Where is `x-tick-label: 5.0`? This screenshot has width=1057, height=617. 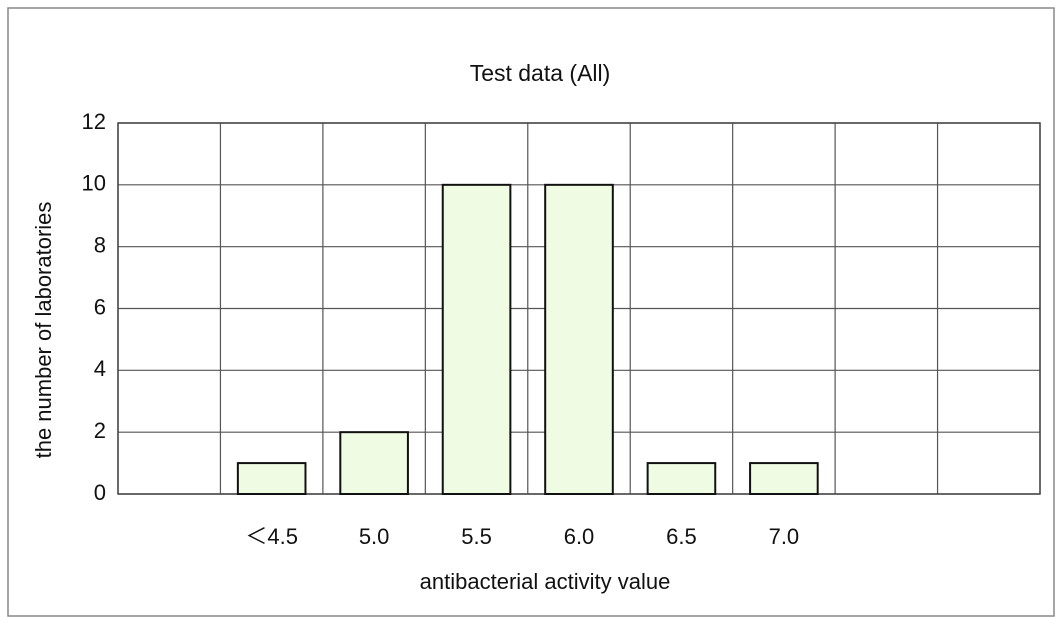
x-tick-label: 5.0 is located at coordinates (374, 536).